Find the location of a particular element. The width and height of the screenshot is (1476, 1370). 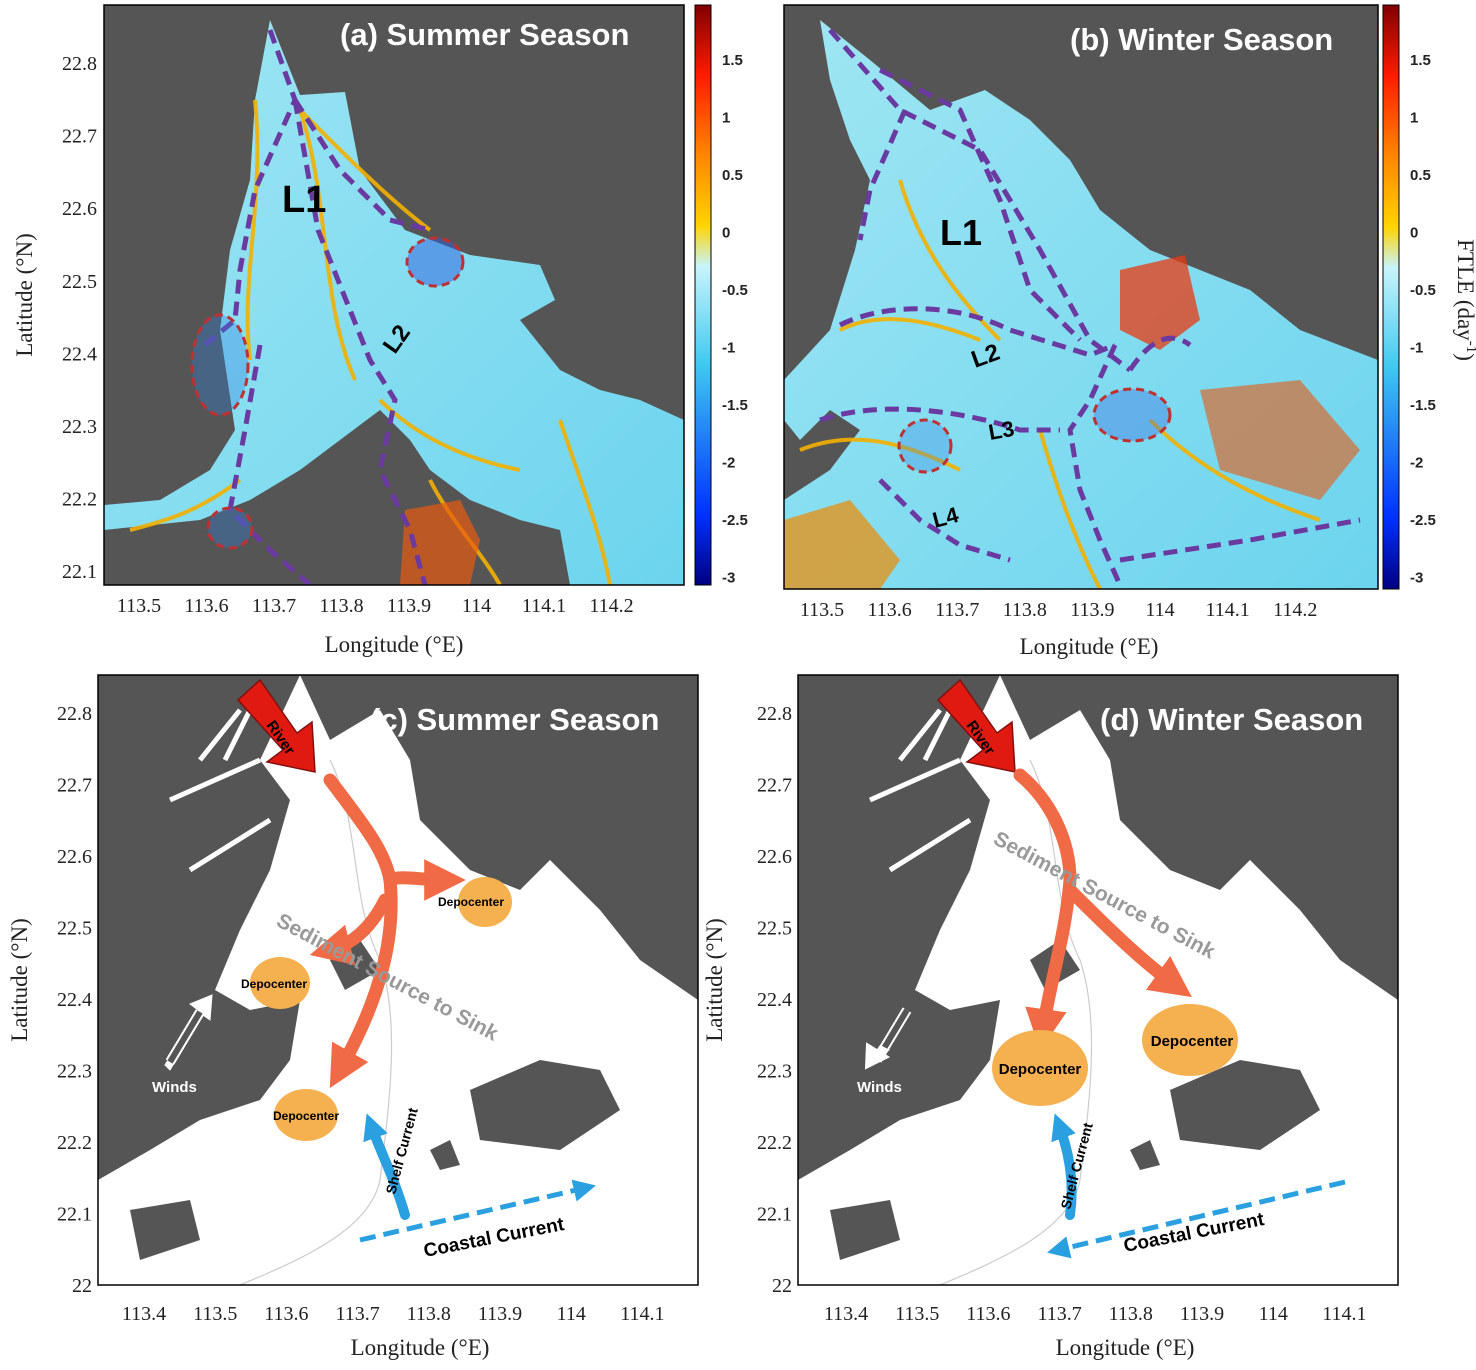

svg-text: Winds is located at coordinates (174, 1087).